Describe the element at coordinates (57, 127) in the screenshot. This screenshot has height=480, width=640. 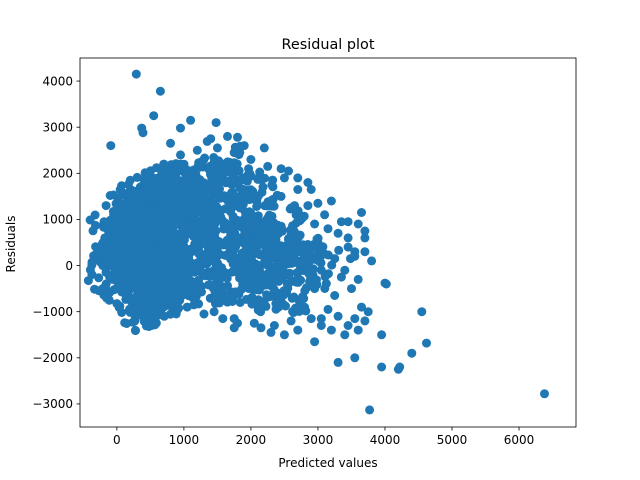
I see `y-tick-label: 3000` at that location.